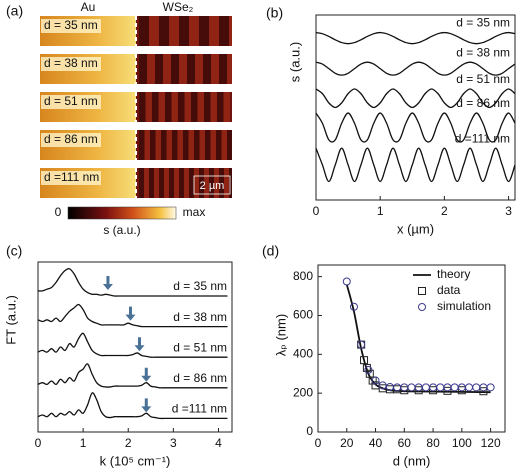 This screenshot has height=476, width=520. What do you see at coordinates (347, 443) in the screenshot?
I see `x-tick-label: 20` at bounding box center [347, 443].